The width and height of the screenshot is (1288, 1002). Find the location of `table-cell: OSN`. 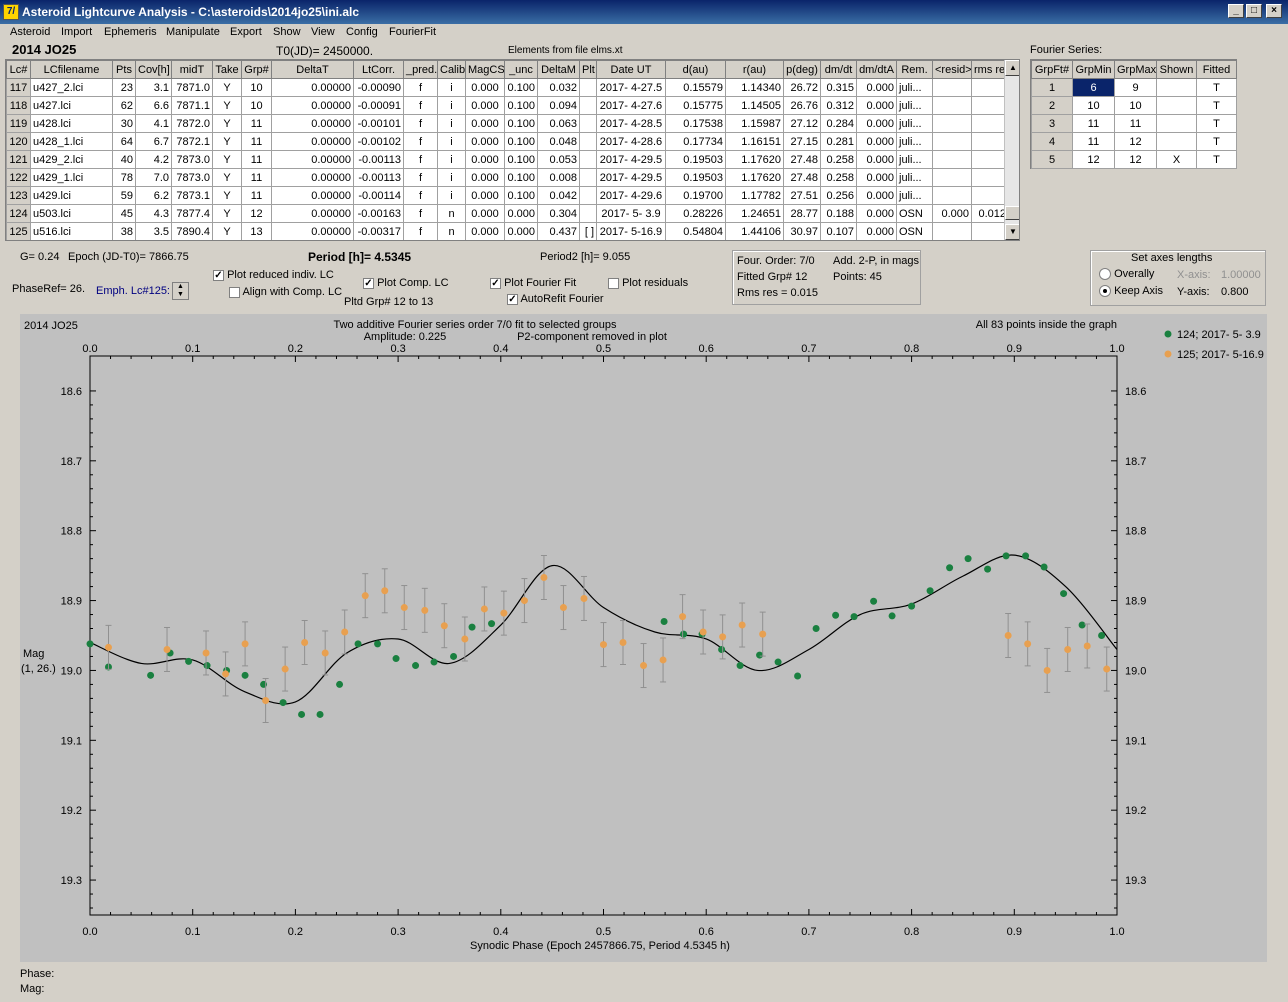

table-cell: OSN is located at coordinates (914, 231).